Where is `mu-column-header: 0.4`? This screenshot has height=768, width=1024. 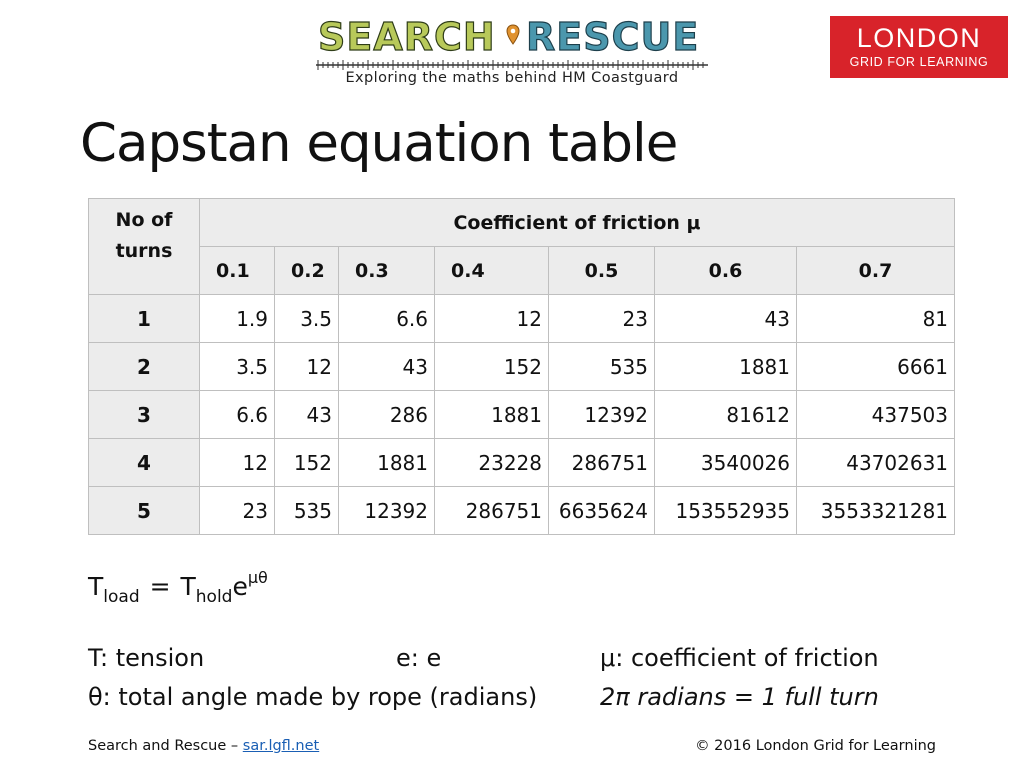 mu-column-header: 0.4 is located at coordinates (491, 270).